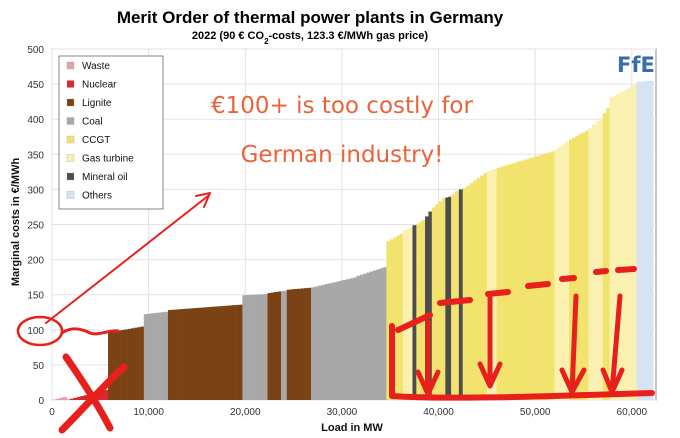  Describe the element at coordinates (92, 122) in the screenshot. I see `legend-label: Coal` at that location.